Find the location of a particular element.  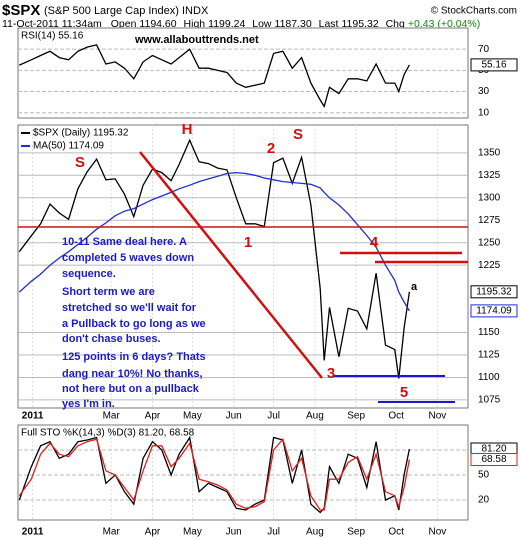

annotation-note: completed 5 waves down is located at coordinates (128, 258).